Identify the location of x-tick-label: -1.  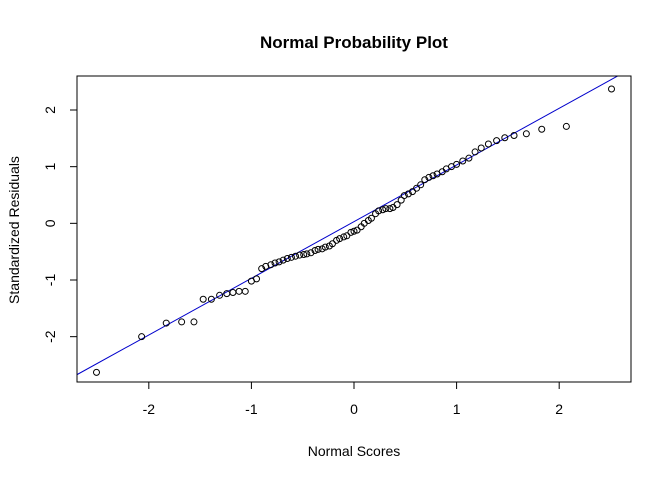
(251, 409).